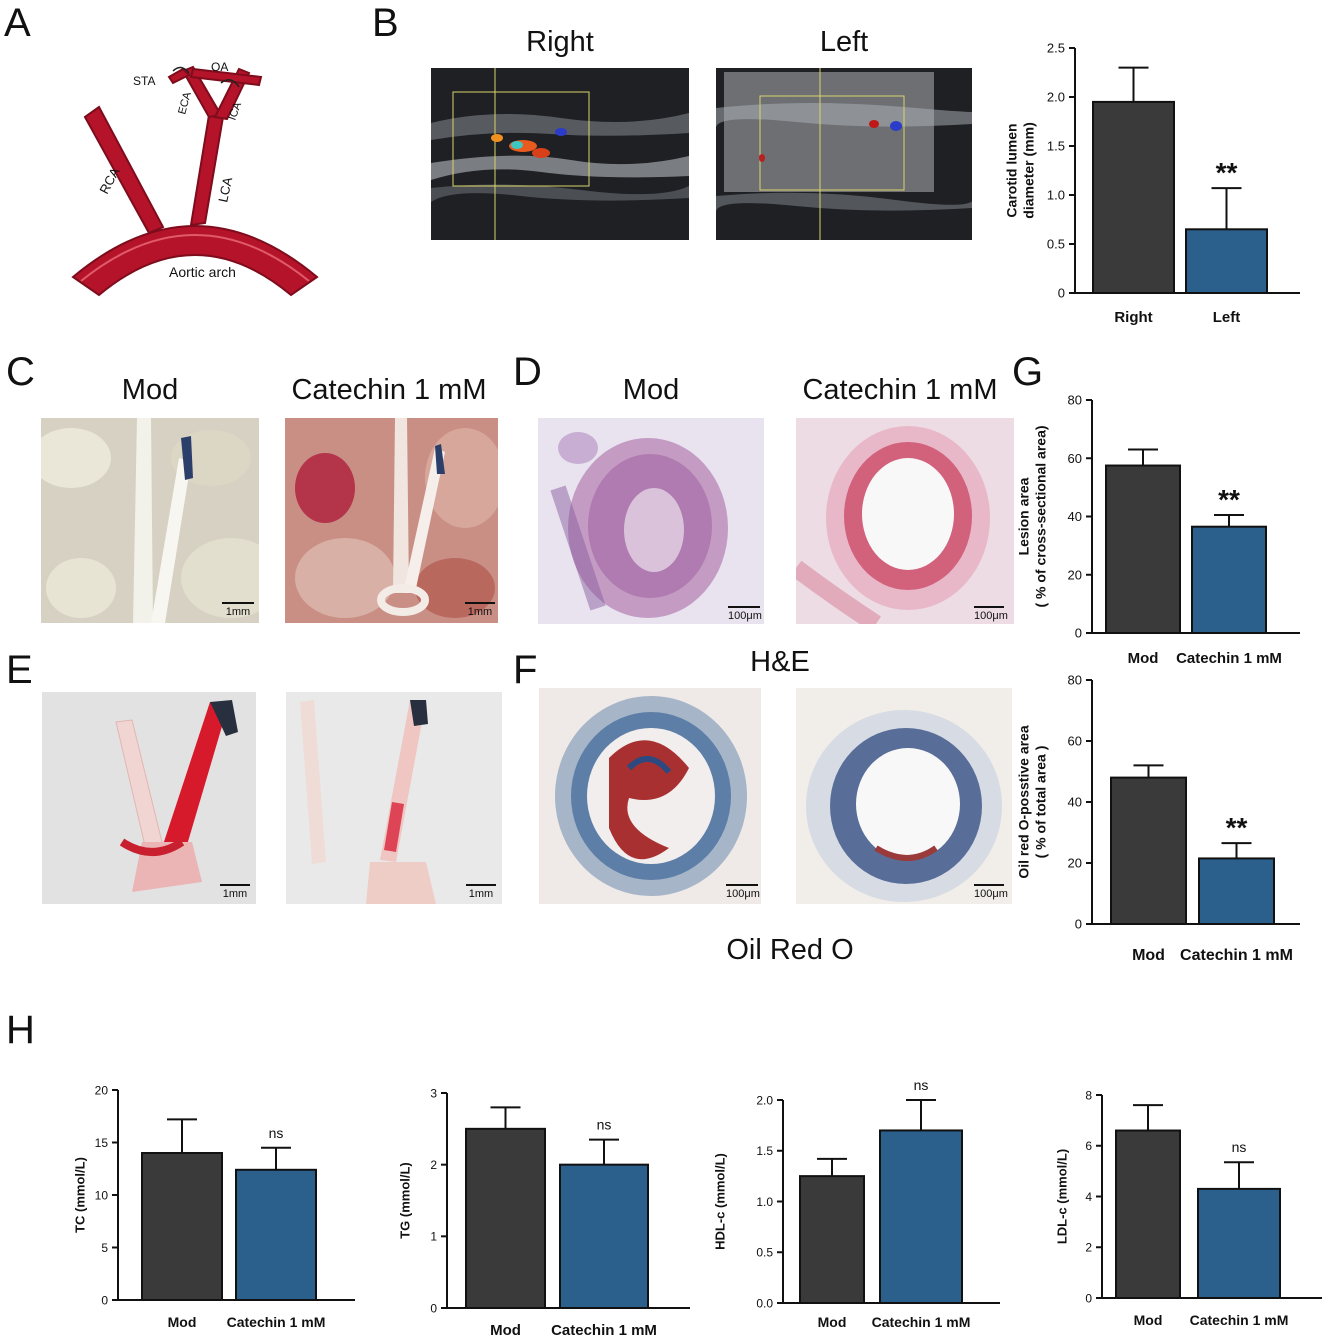 The image size is (1325, 1342). I want to click on y-axis-label: TG (mmol/L), so click(405, 1200).